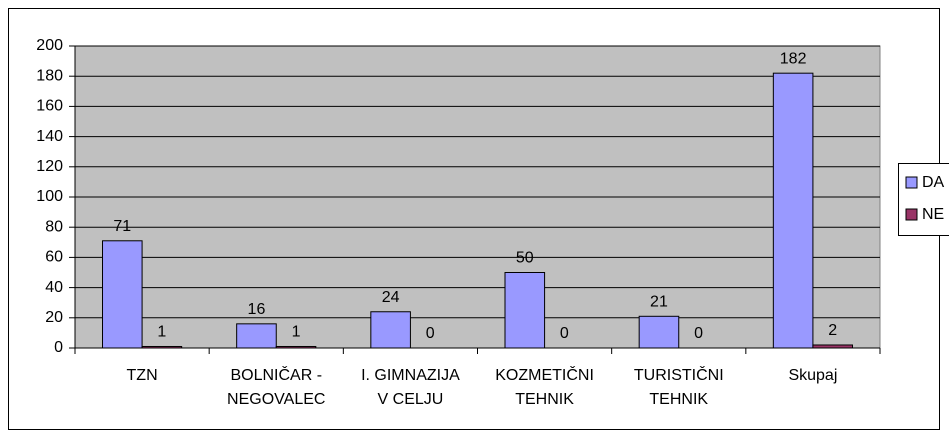  What do you see at coordinates (679, 374) in the screenshot?
I see `x-tick-label: TURISTIČNI` at bounding box center [679, 374].